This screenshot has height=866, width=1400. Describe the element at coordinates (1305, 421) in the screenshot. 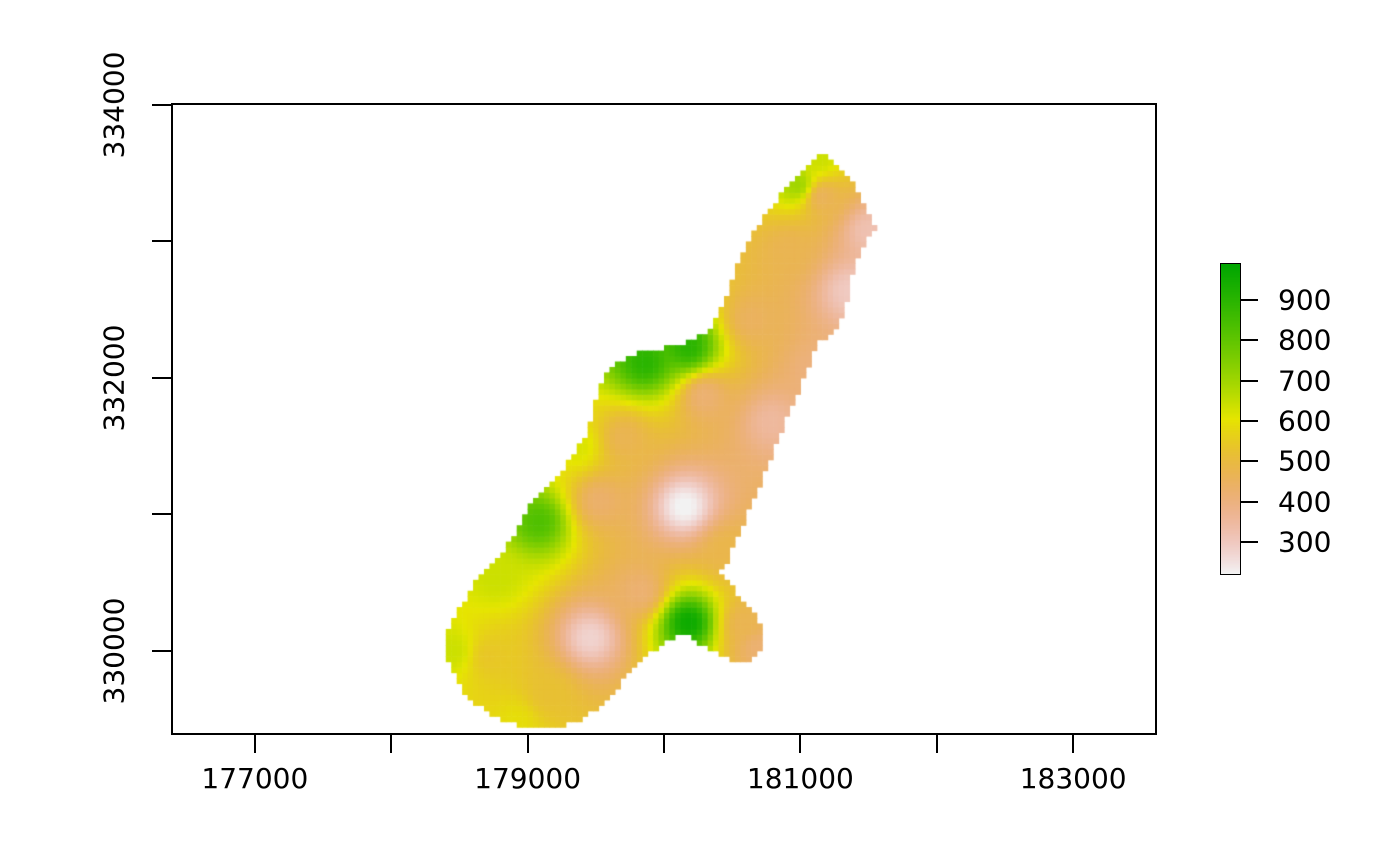

I see `legend-tick-label: 600` at that location.